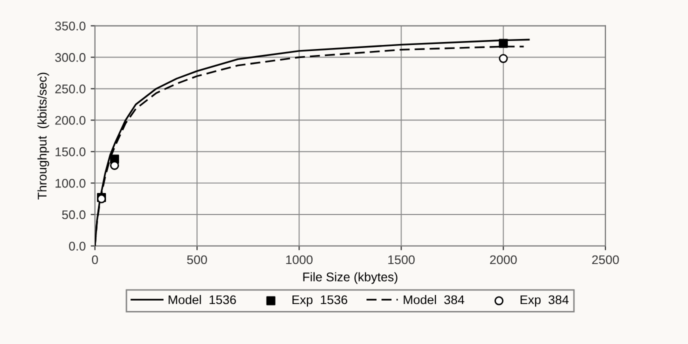 The height and width of the screenshot is (344, 688). What do you see at coordinates (320, 301) in the screenshot?
I see `legend-label: Exp 1536` at bounding box center [320, 301].